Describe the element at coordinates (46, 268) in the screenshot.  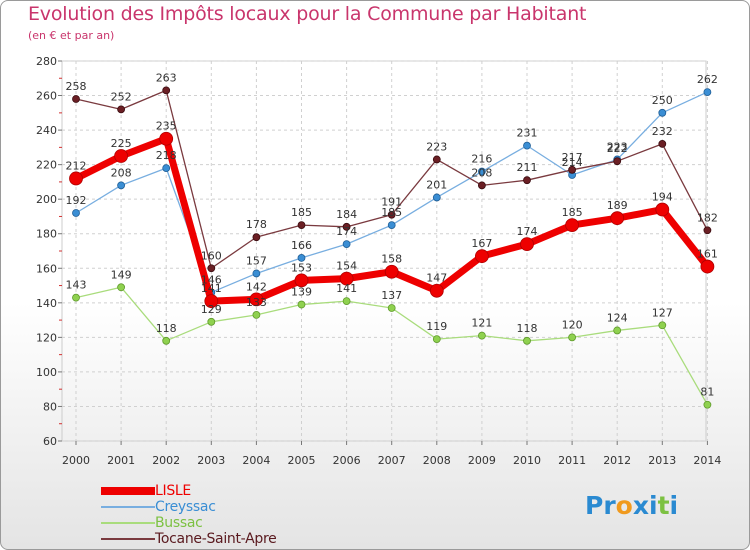
I see `y-tick-label: 160` at that location.